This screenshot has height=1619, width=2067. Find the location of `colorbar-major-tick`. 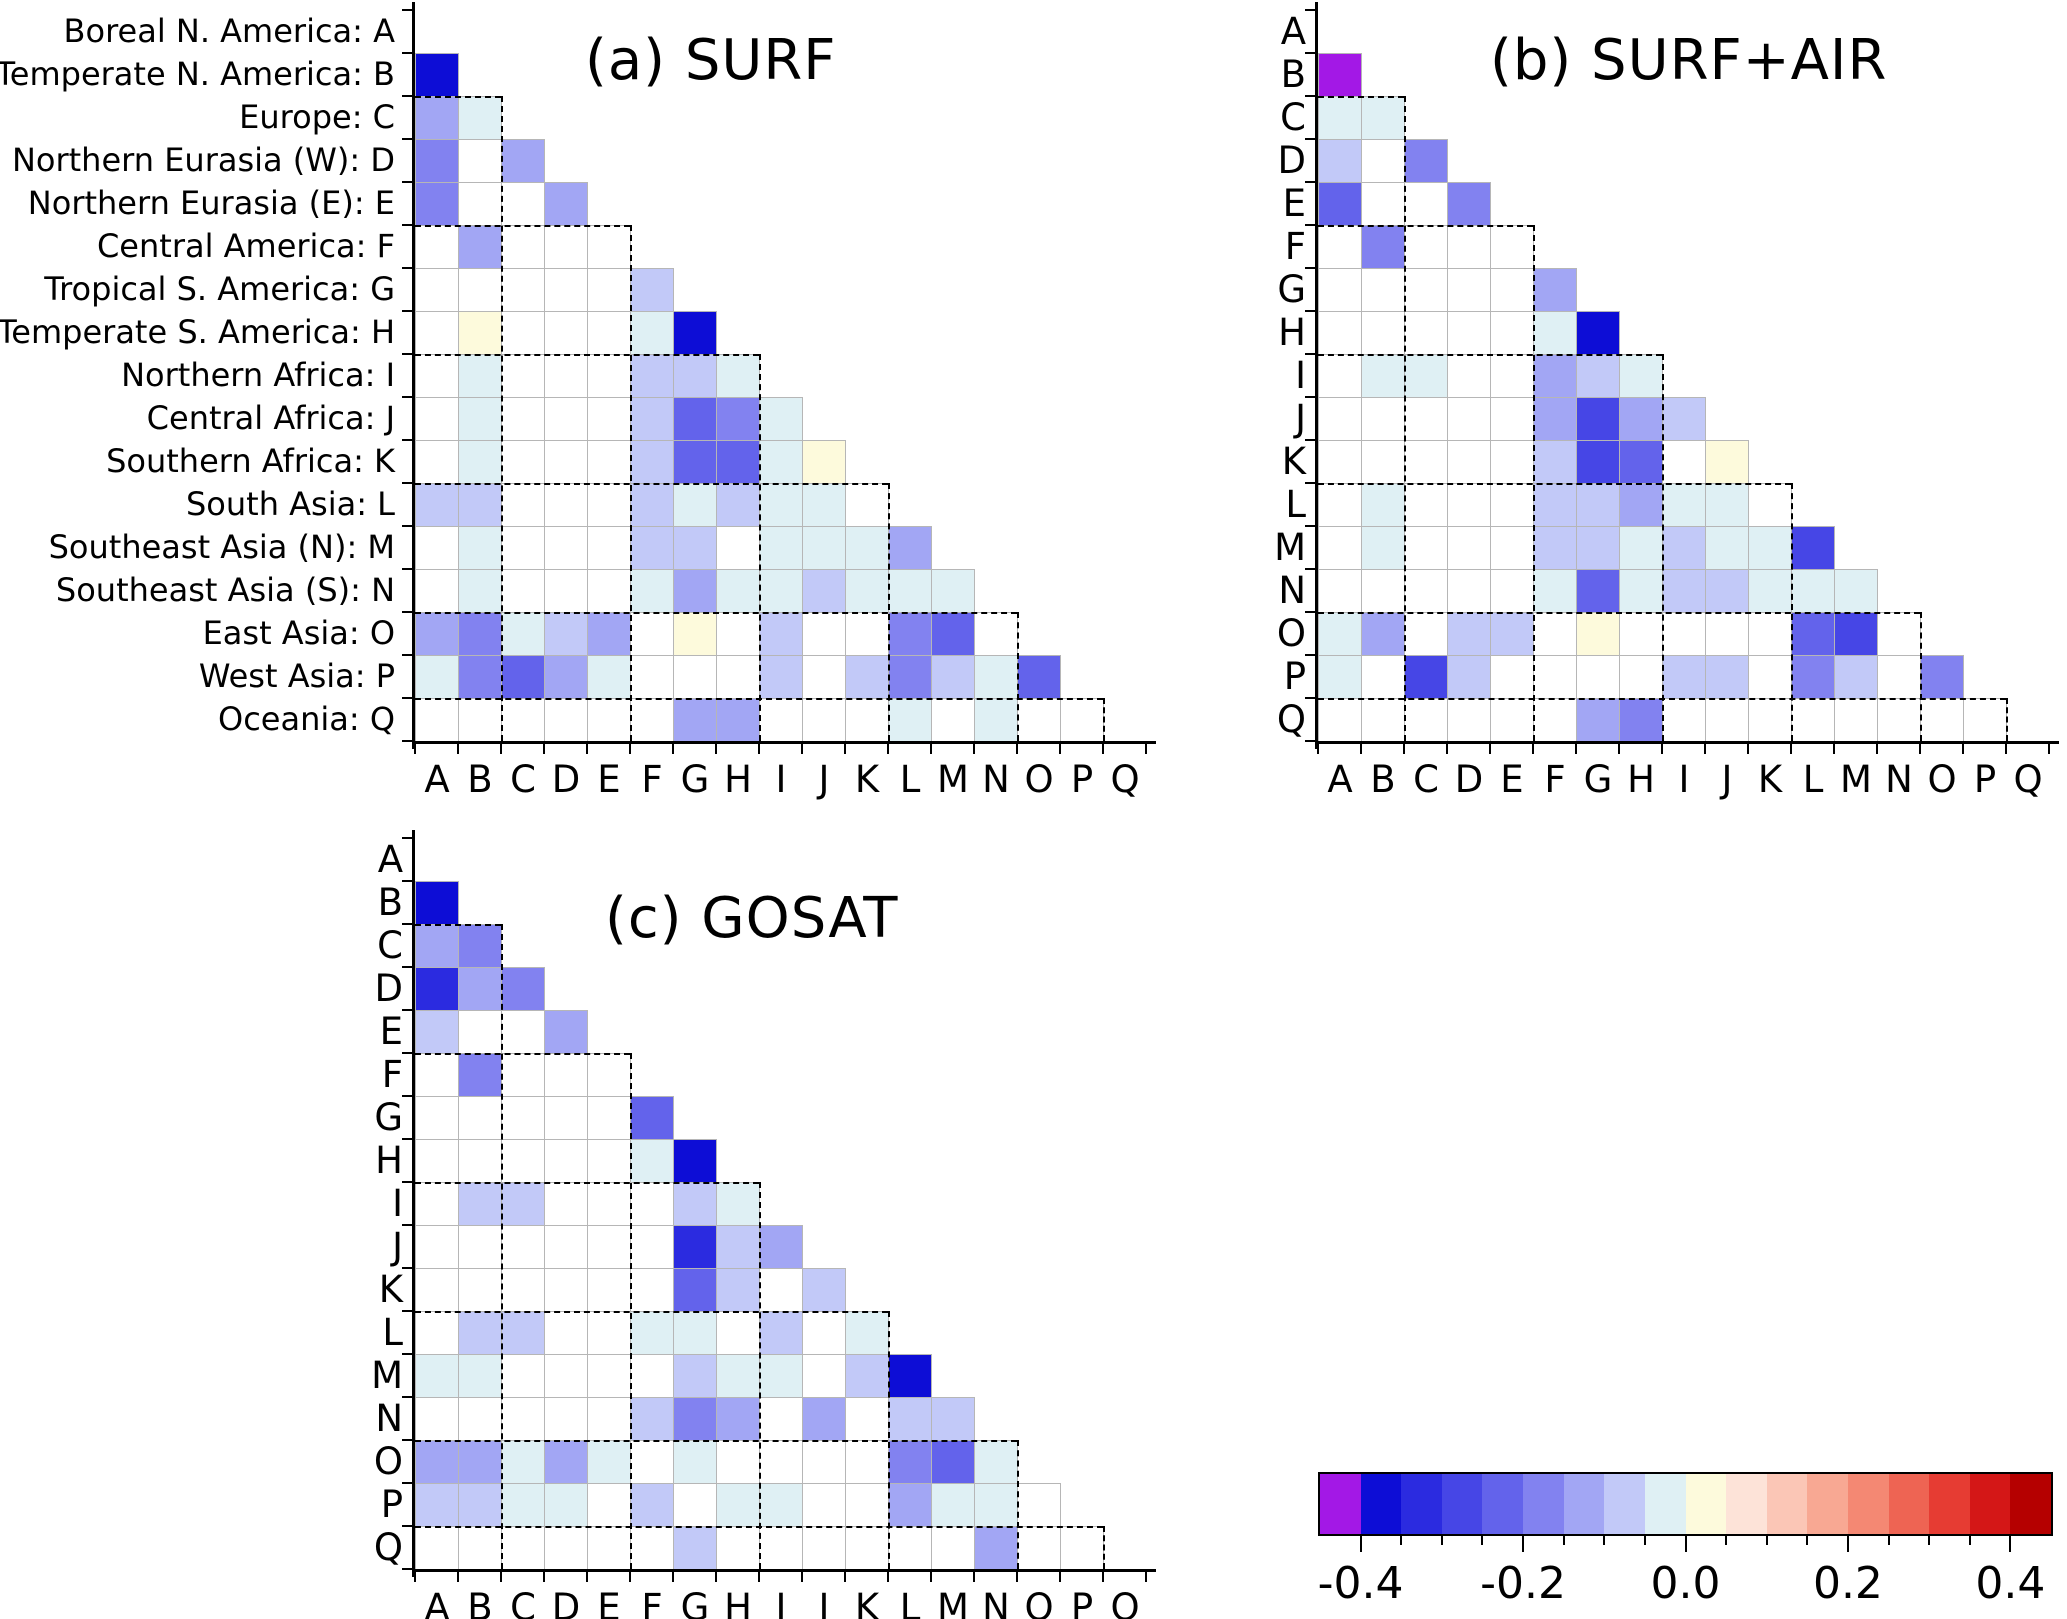

colorbar-major-tick is located at coordinates (1523, 1544).